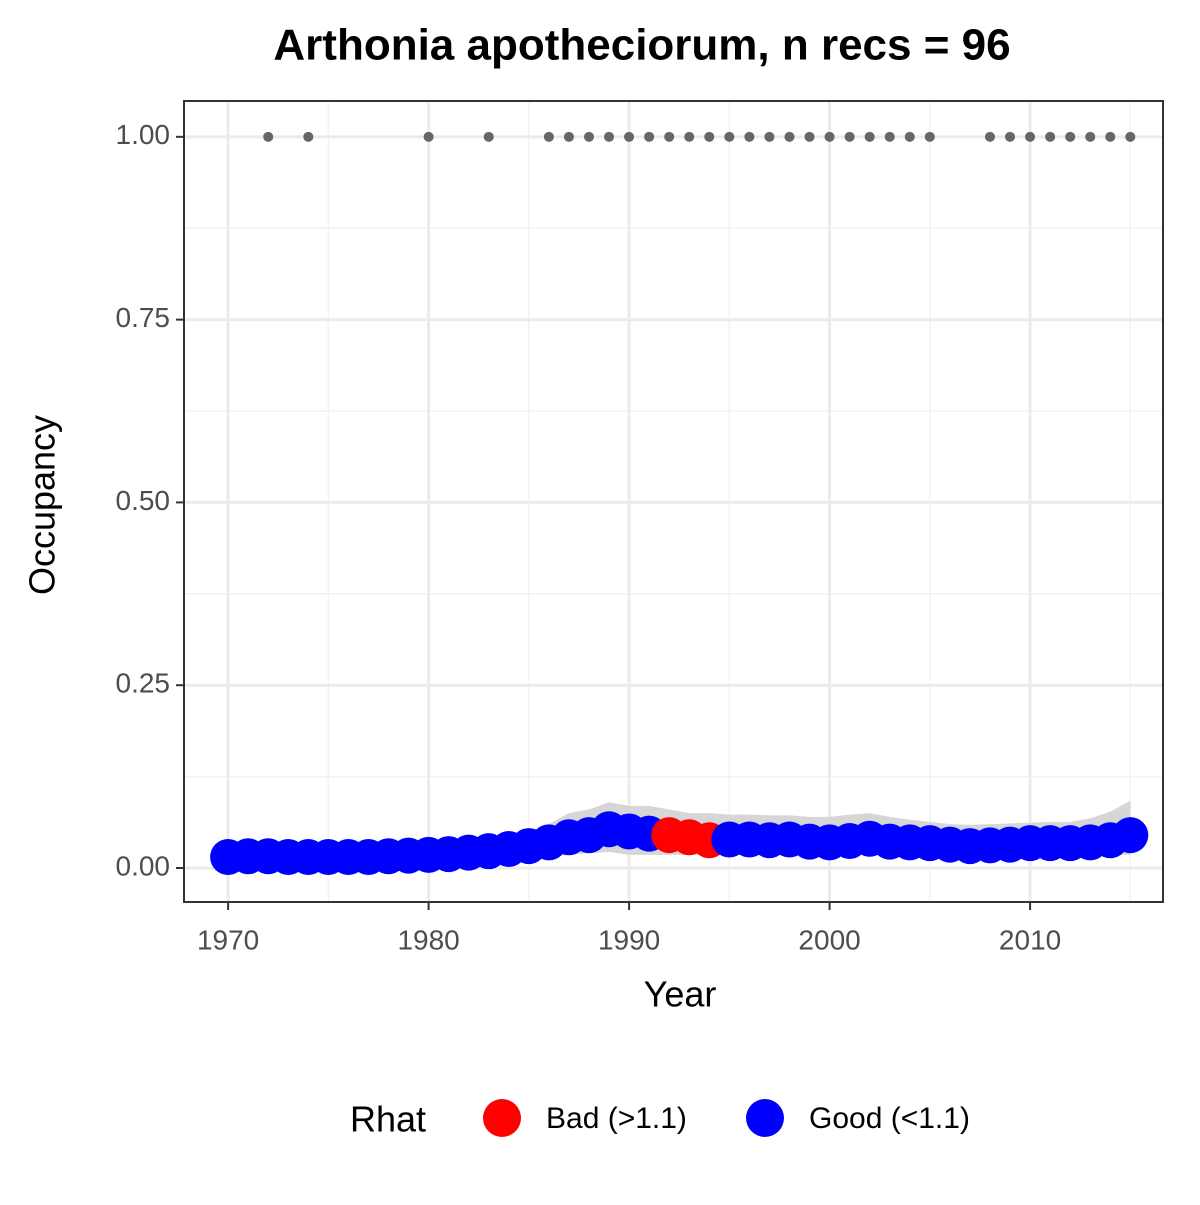 Image resolution: width=1200 pixels, height=1205 pixels. Describe the element at coordinates (428, 939) in the screenshot. I see `x-tick-label: 1980` at that location.